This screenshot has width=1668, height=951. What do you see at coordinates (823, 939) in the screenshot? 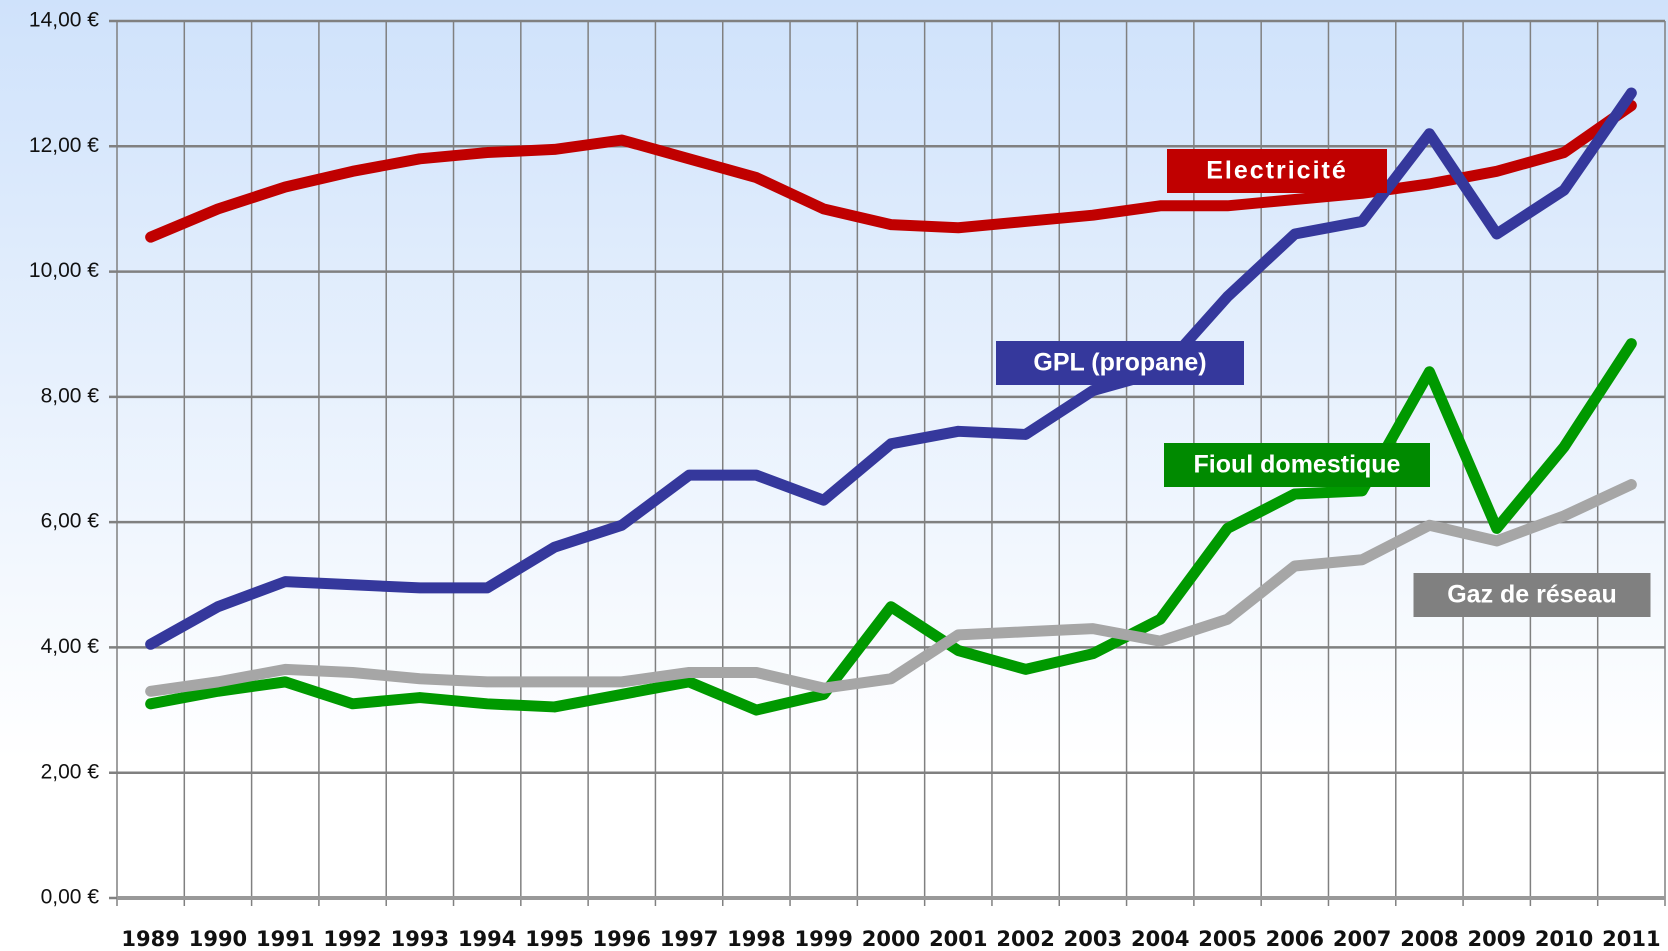
I see `x-tick-label: 1999` at bounding box center [823, 939].